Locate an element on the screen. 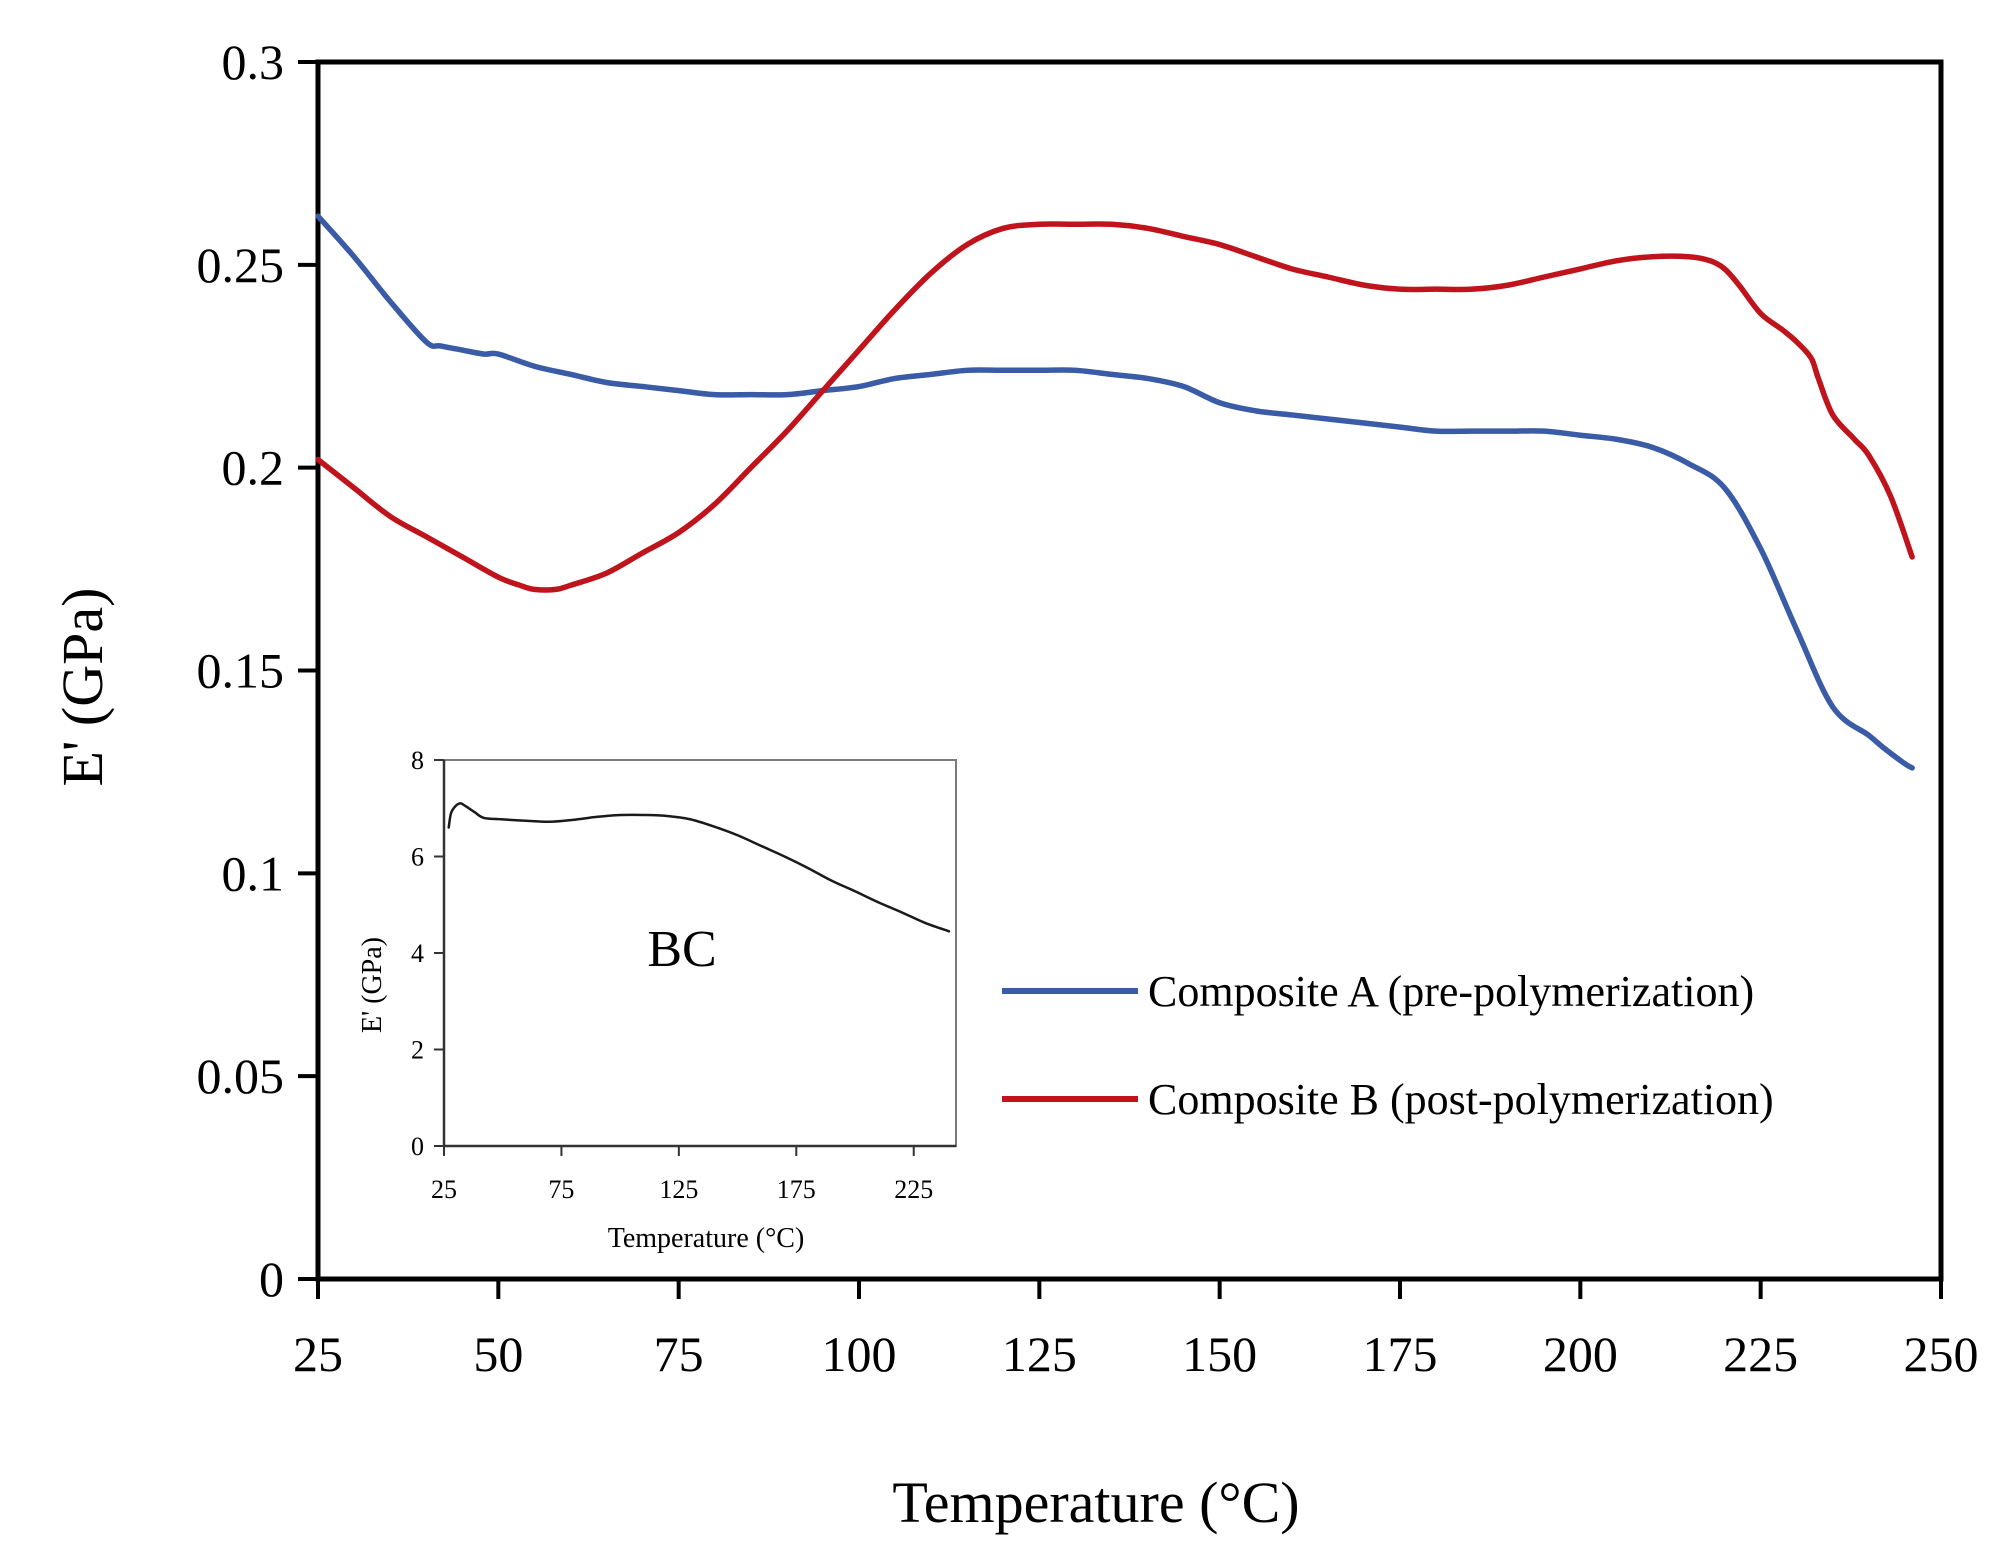 The width and height of the screenshot is (2010, 1562). inset-y-axis-title: E' (GPa) is located at coordinates (372, 985).